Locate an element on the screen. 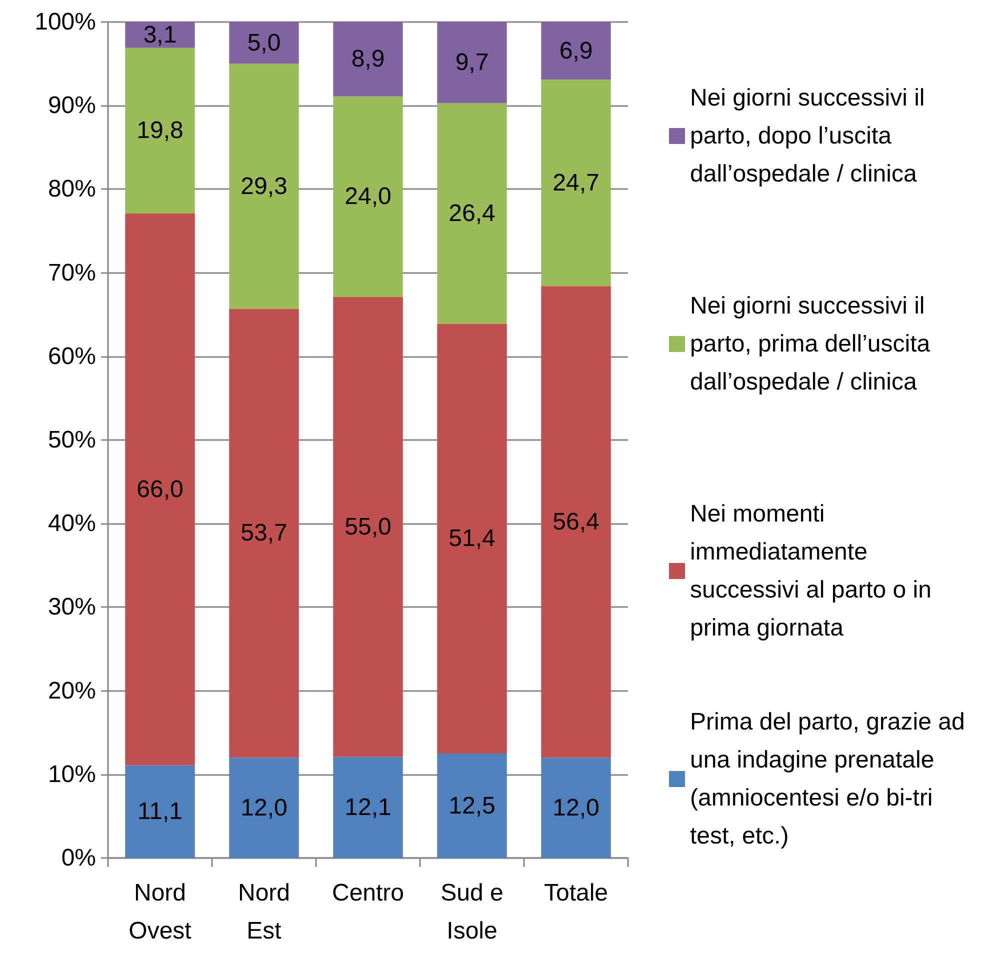 The width and height of the screenshot is (994, 953). data-label: 24,7 is located at coordinates (576, 182).